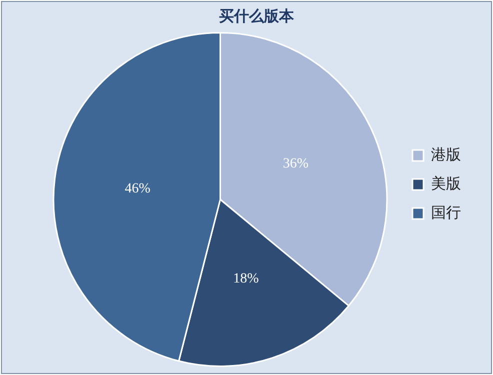 The image size is (493, 375). Describe the element at coordinates (446, 155) in the screenshot. I see `legend-label: 港版` at that location.